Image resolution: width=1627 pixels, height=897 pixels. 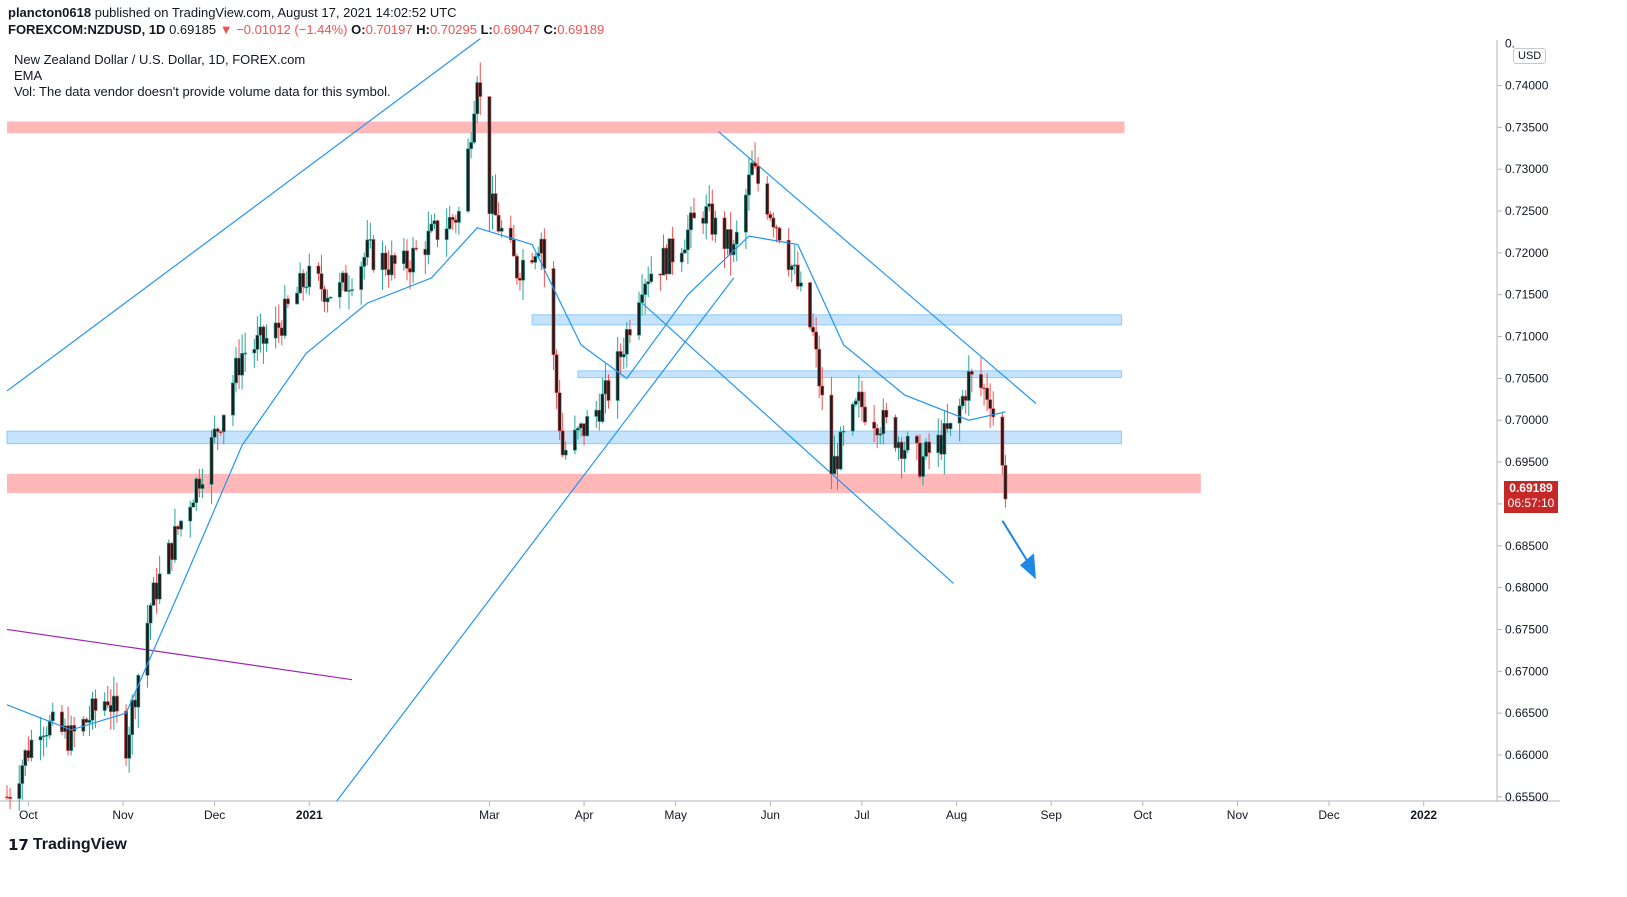 I want to click on y-tick-label: 0.70000, so click(x=1527, y=420).